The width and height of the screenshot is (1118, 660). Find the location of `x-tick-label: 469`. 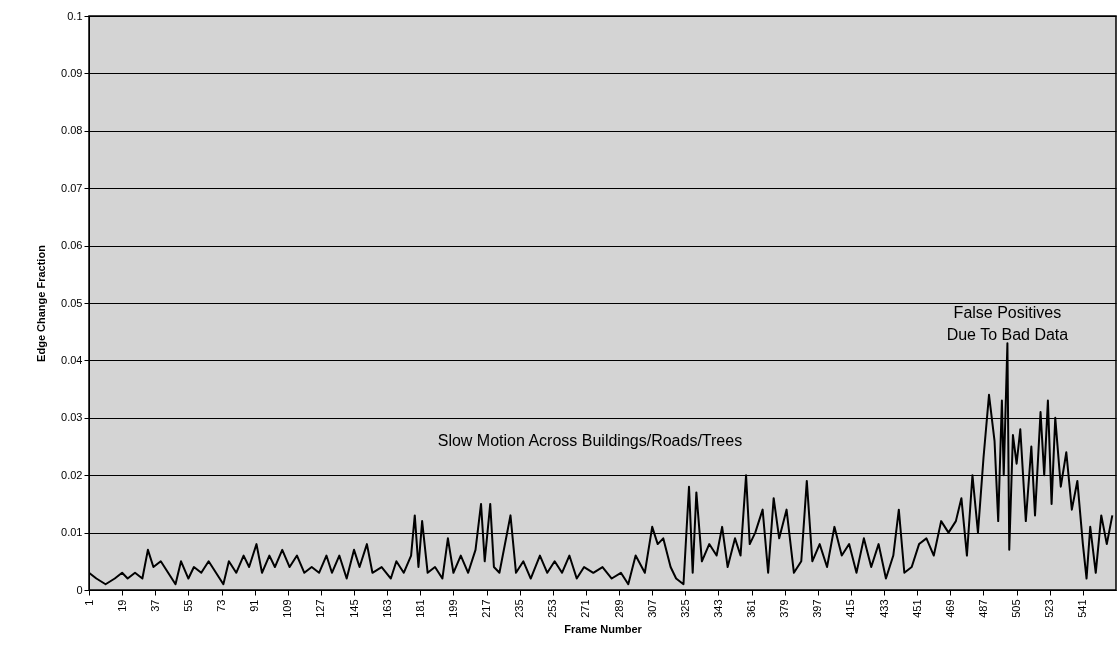

x-tick-label: 469 is located at coordinates (949, 608).